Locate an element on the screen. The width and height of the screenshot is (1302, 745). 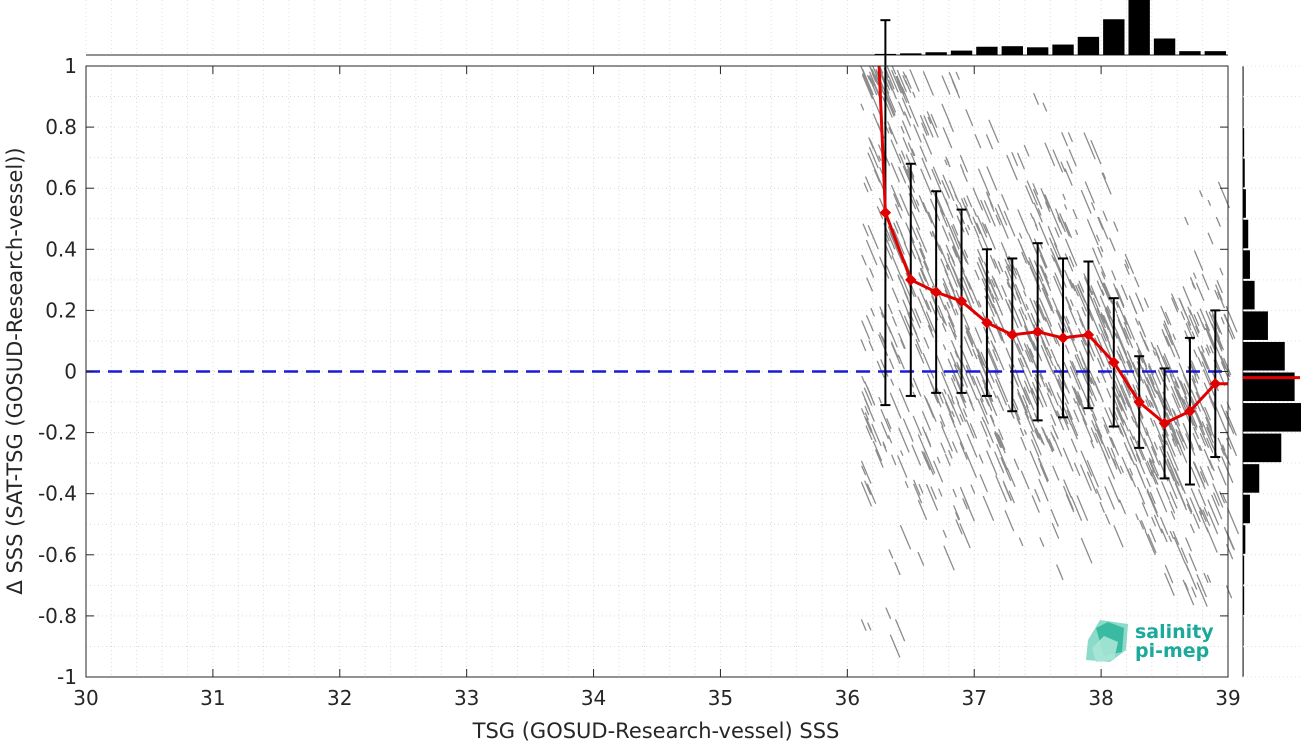
binned-mean-line is located at coordinates (1052, 247).